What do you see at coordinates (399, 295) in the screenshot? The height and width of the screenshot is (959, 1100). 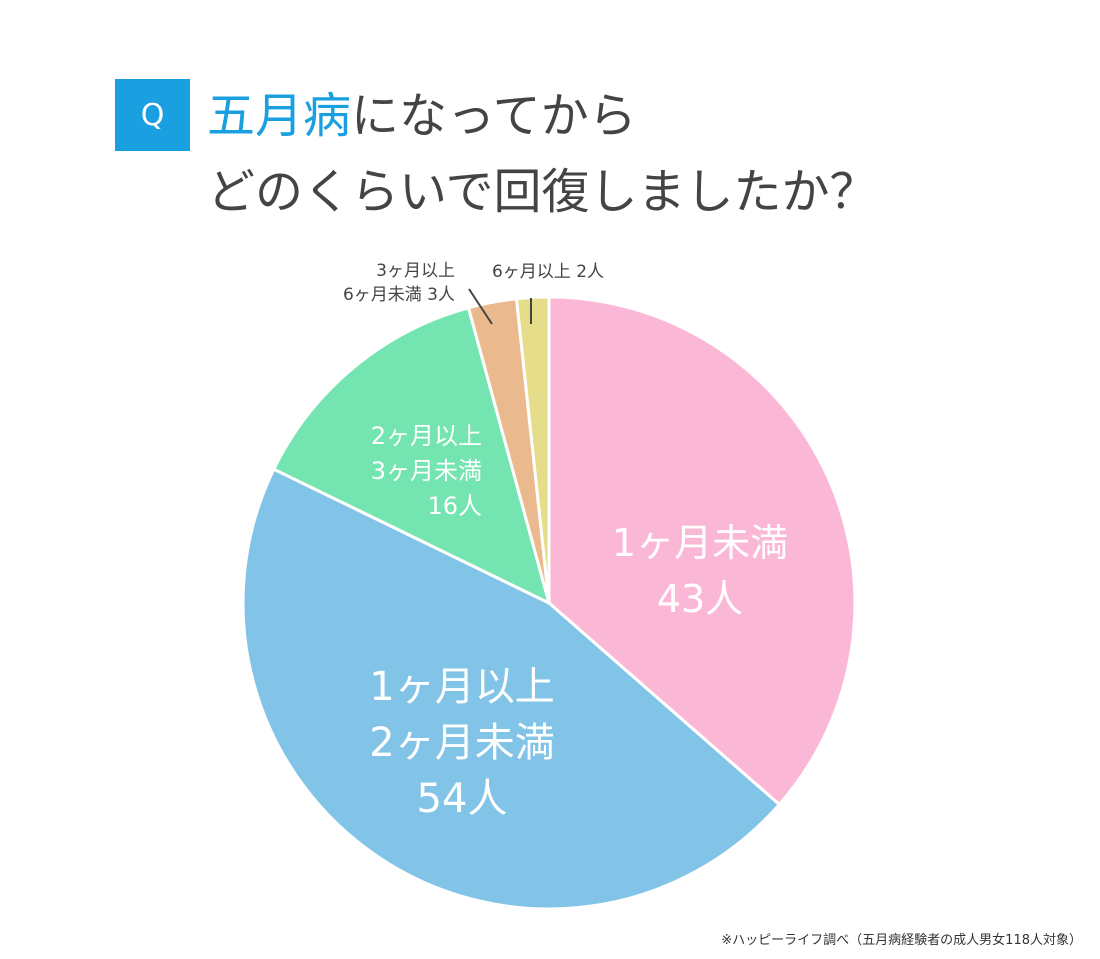 I see `slice-label-3-line-1: 6ヶ月未満 3人` at bounding box center [399, 295].